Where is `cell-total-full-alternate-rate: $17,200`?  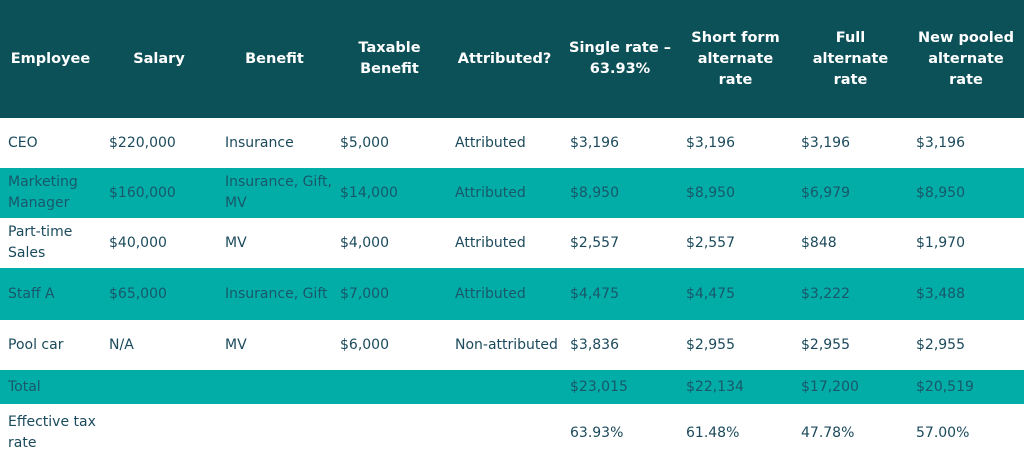 cell-total-full-alternate-rate: $17,200 is located at coordinates (830, 386).